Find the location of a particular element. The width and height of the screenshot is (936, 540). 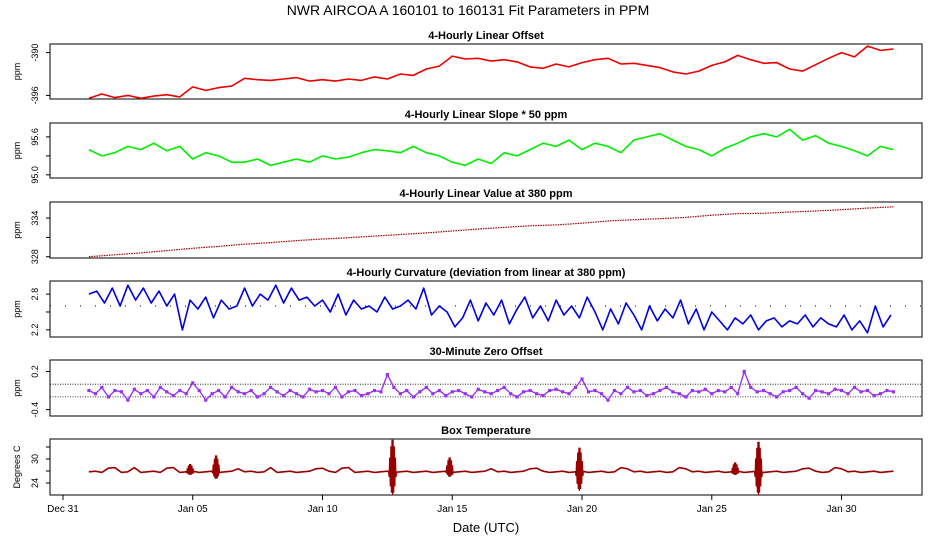

y-tick-label: 30 is located at coordinates (35, 459).